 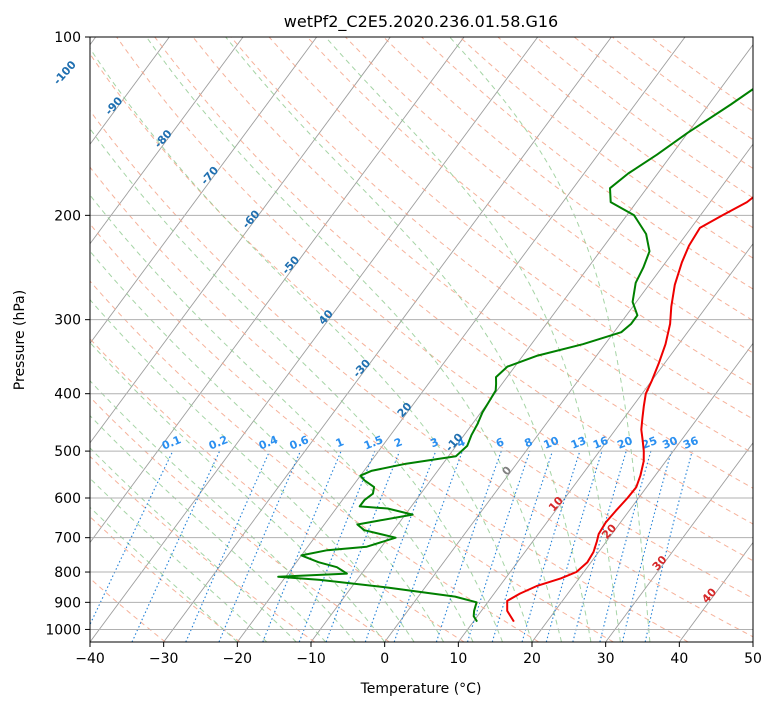 What do you see at coordinates (361, 368) in the screenshot?
I see `dry-adiabat-label: -30` at bounding box center [361, 368].